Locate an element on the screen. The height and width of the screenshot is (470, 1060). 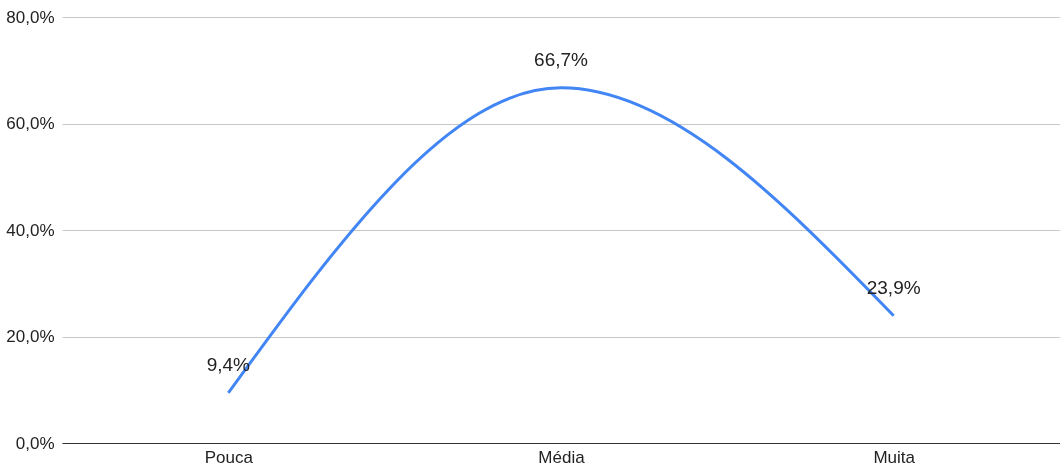
data-label: 66,7% is located at coordinates (561, 59).